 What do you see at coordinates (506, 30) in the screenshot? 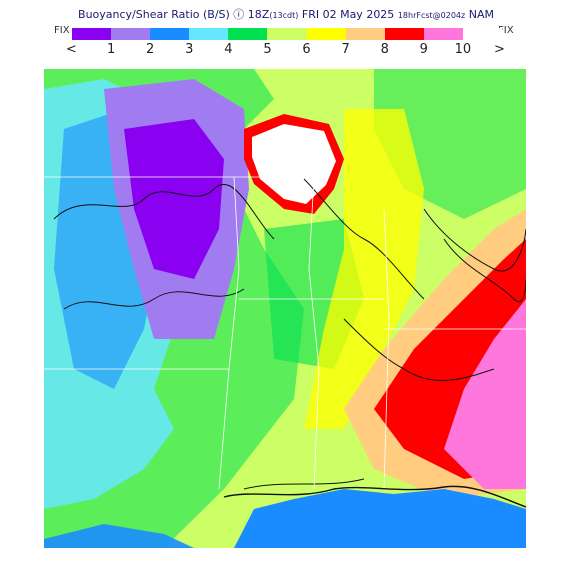
I see `fix-right-button: FIX` at bounding box center [506, 30].